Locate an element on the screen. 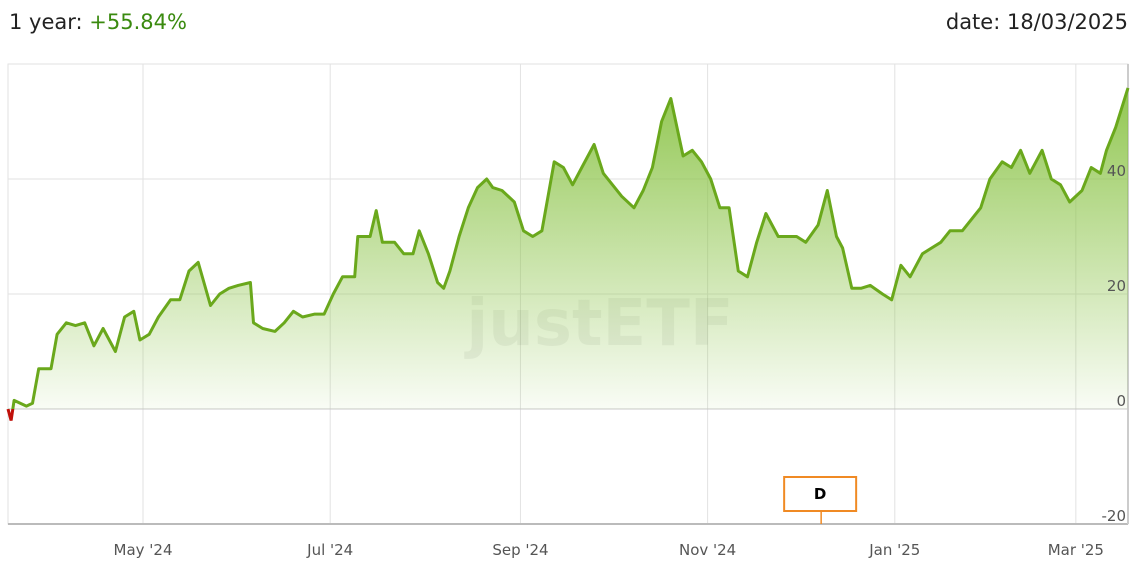 Image resolution: width=1136 pixels, height=564 pixels. x-tick-label: Jan '25 is located at coordinates (894, 550).